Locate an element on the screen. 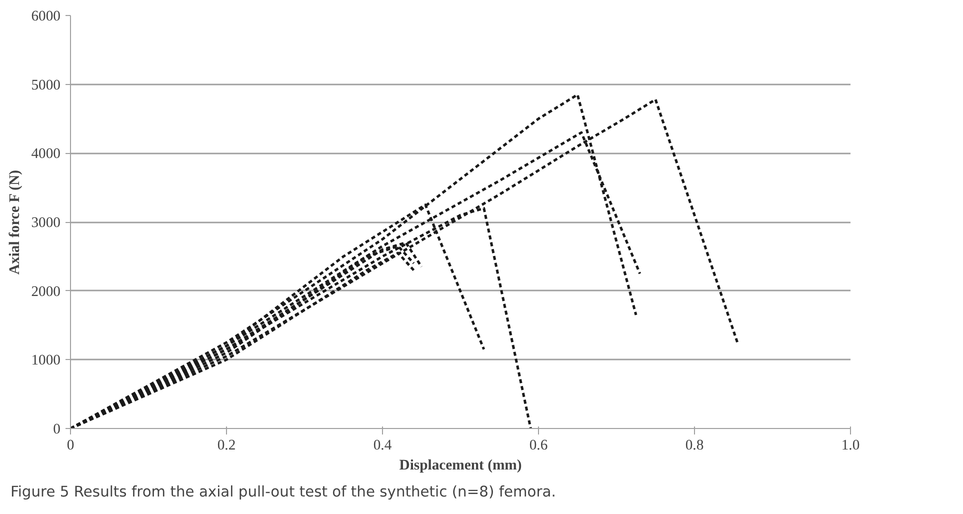  y-tick-label: 0 is located at coordinates (56, 430).